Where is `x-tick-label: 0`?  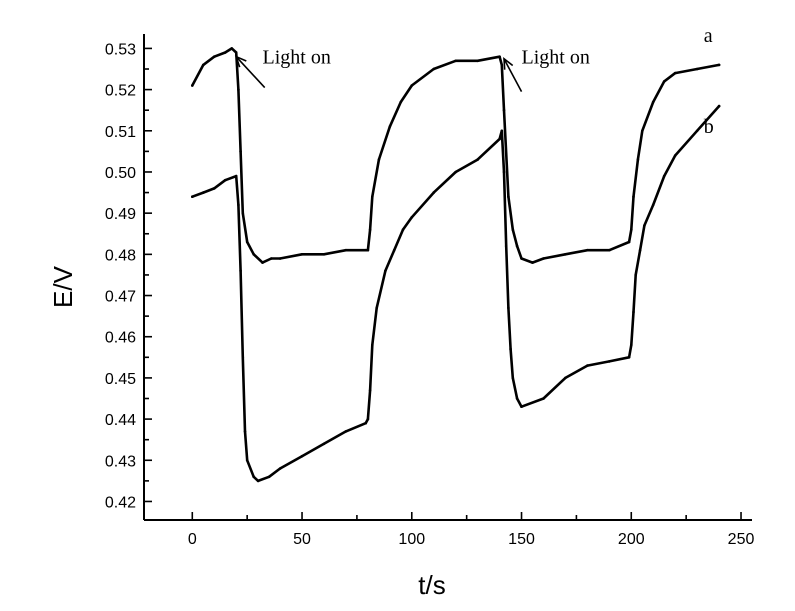 x-tick-label: 0 is located at coordinates (192, 539).